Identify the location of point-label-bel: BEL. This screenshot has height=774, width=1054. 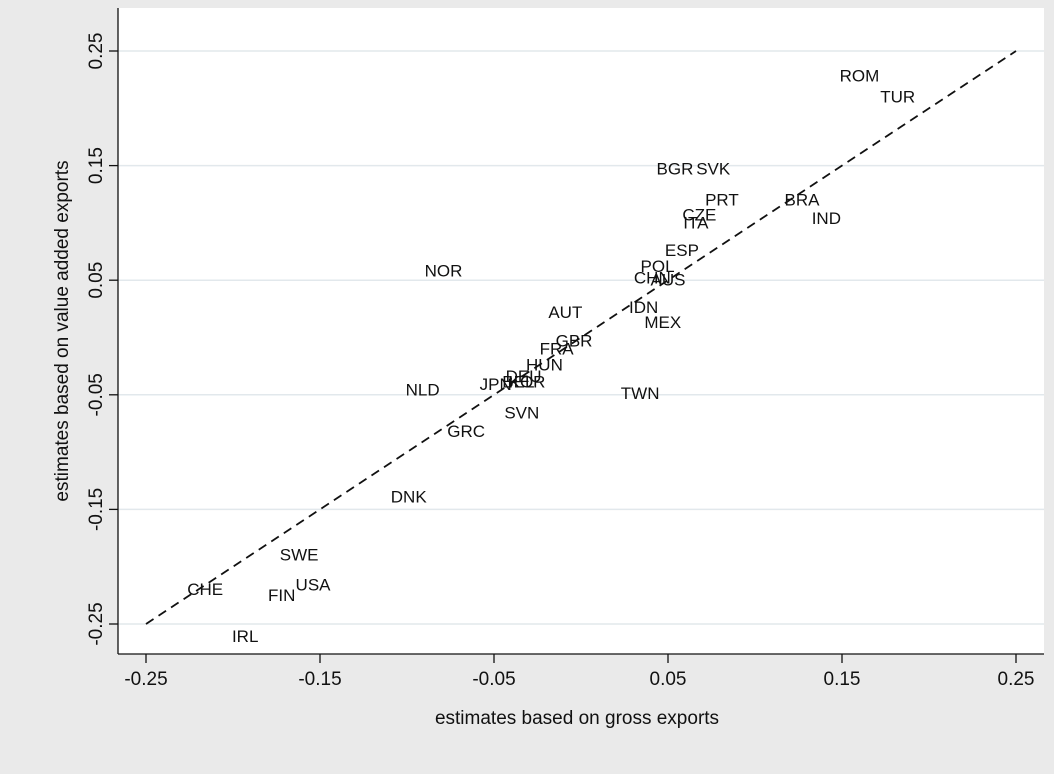
(518, 382).